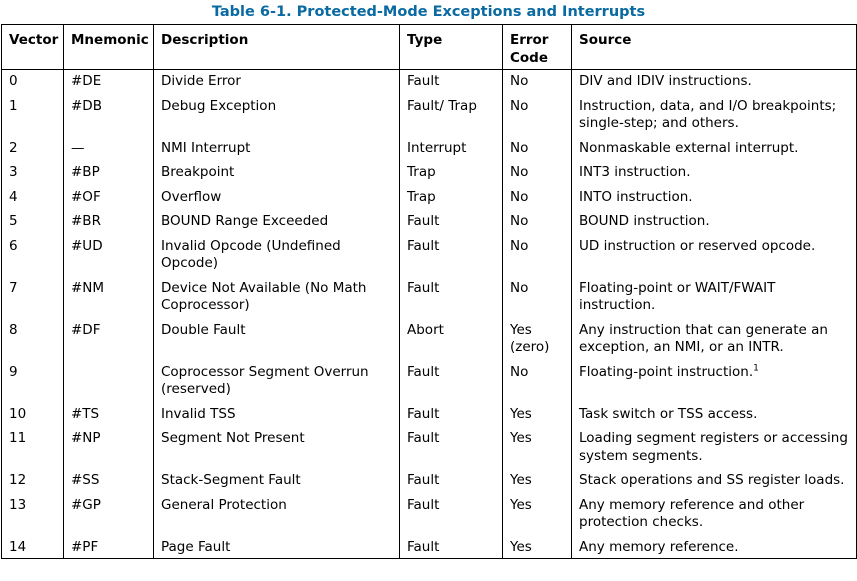 The width and height of the screenshot is (857, 581). What do you see at coordinates (108, 446) in the screenshot?
I see `cell-mnemonic: #NP` at bounding box center [108, 446].